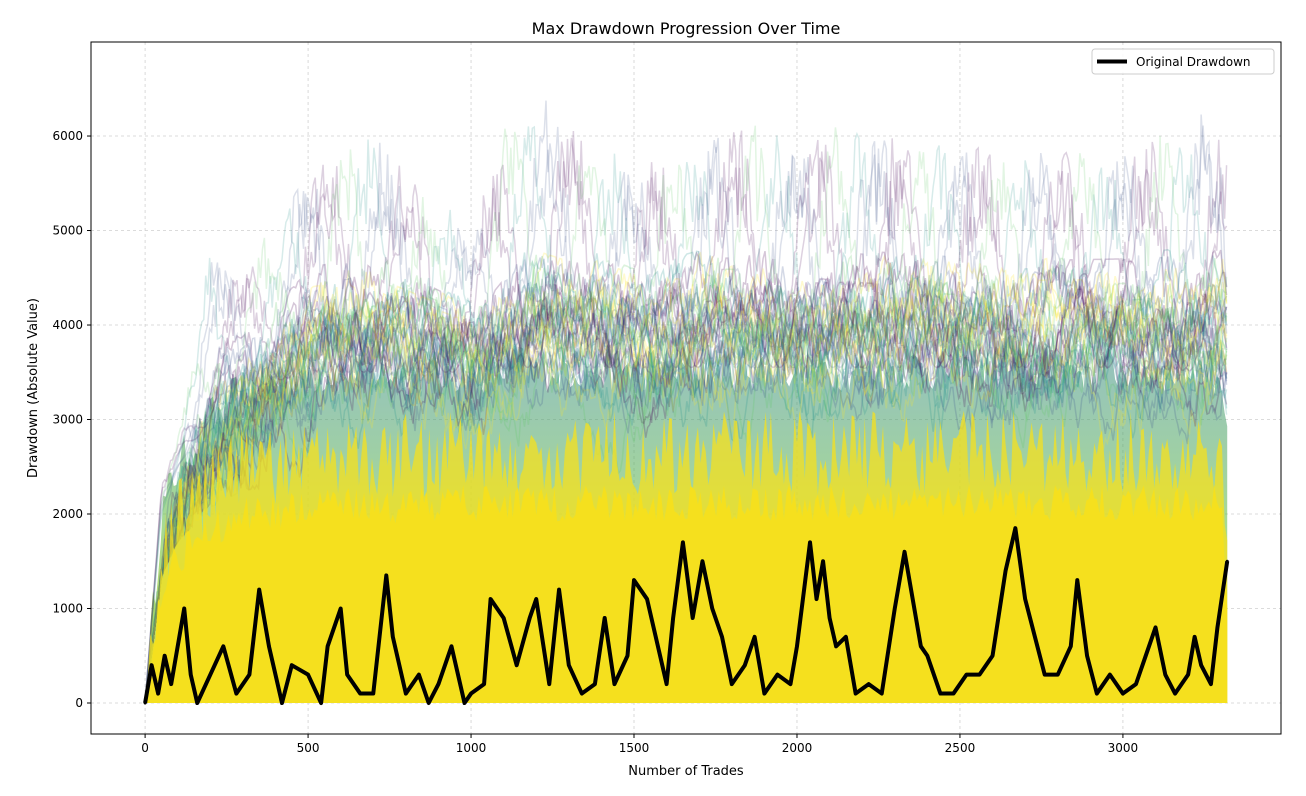 The width and height of the screenshot is (1306, 796). I want to click on x-axis-label: Number of Trades, so click(686, 771).